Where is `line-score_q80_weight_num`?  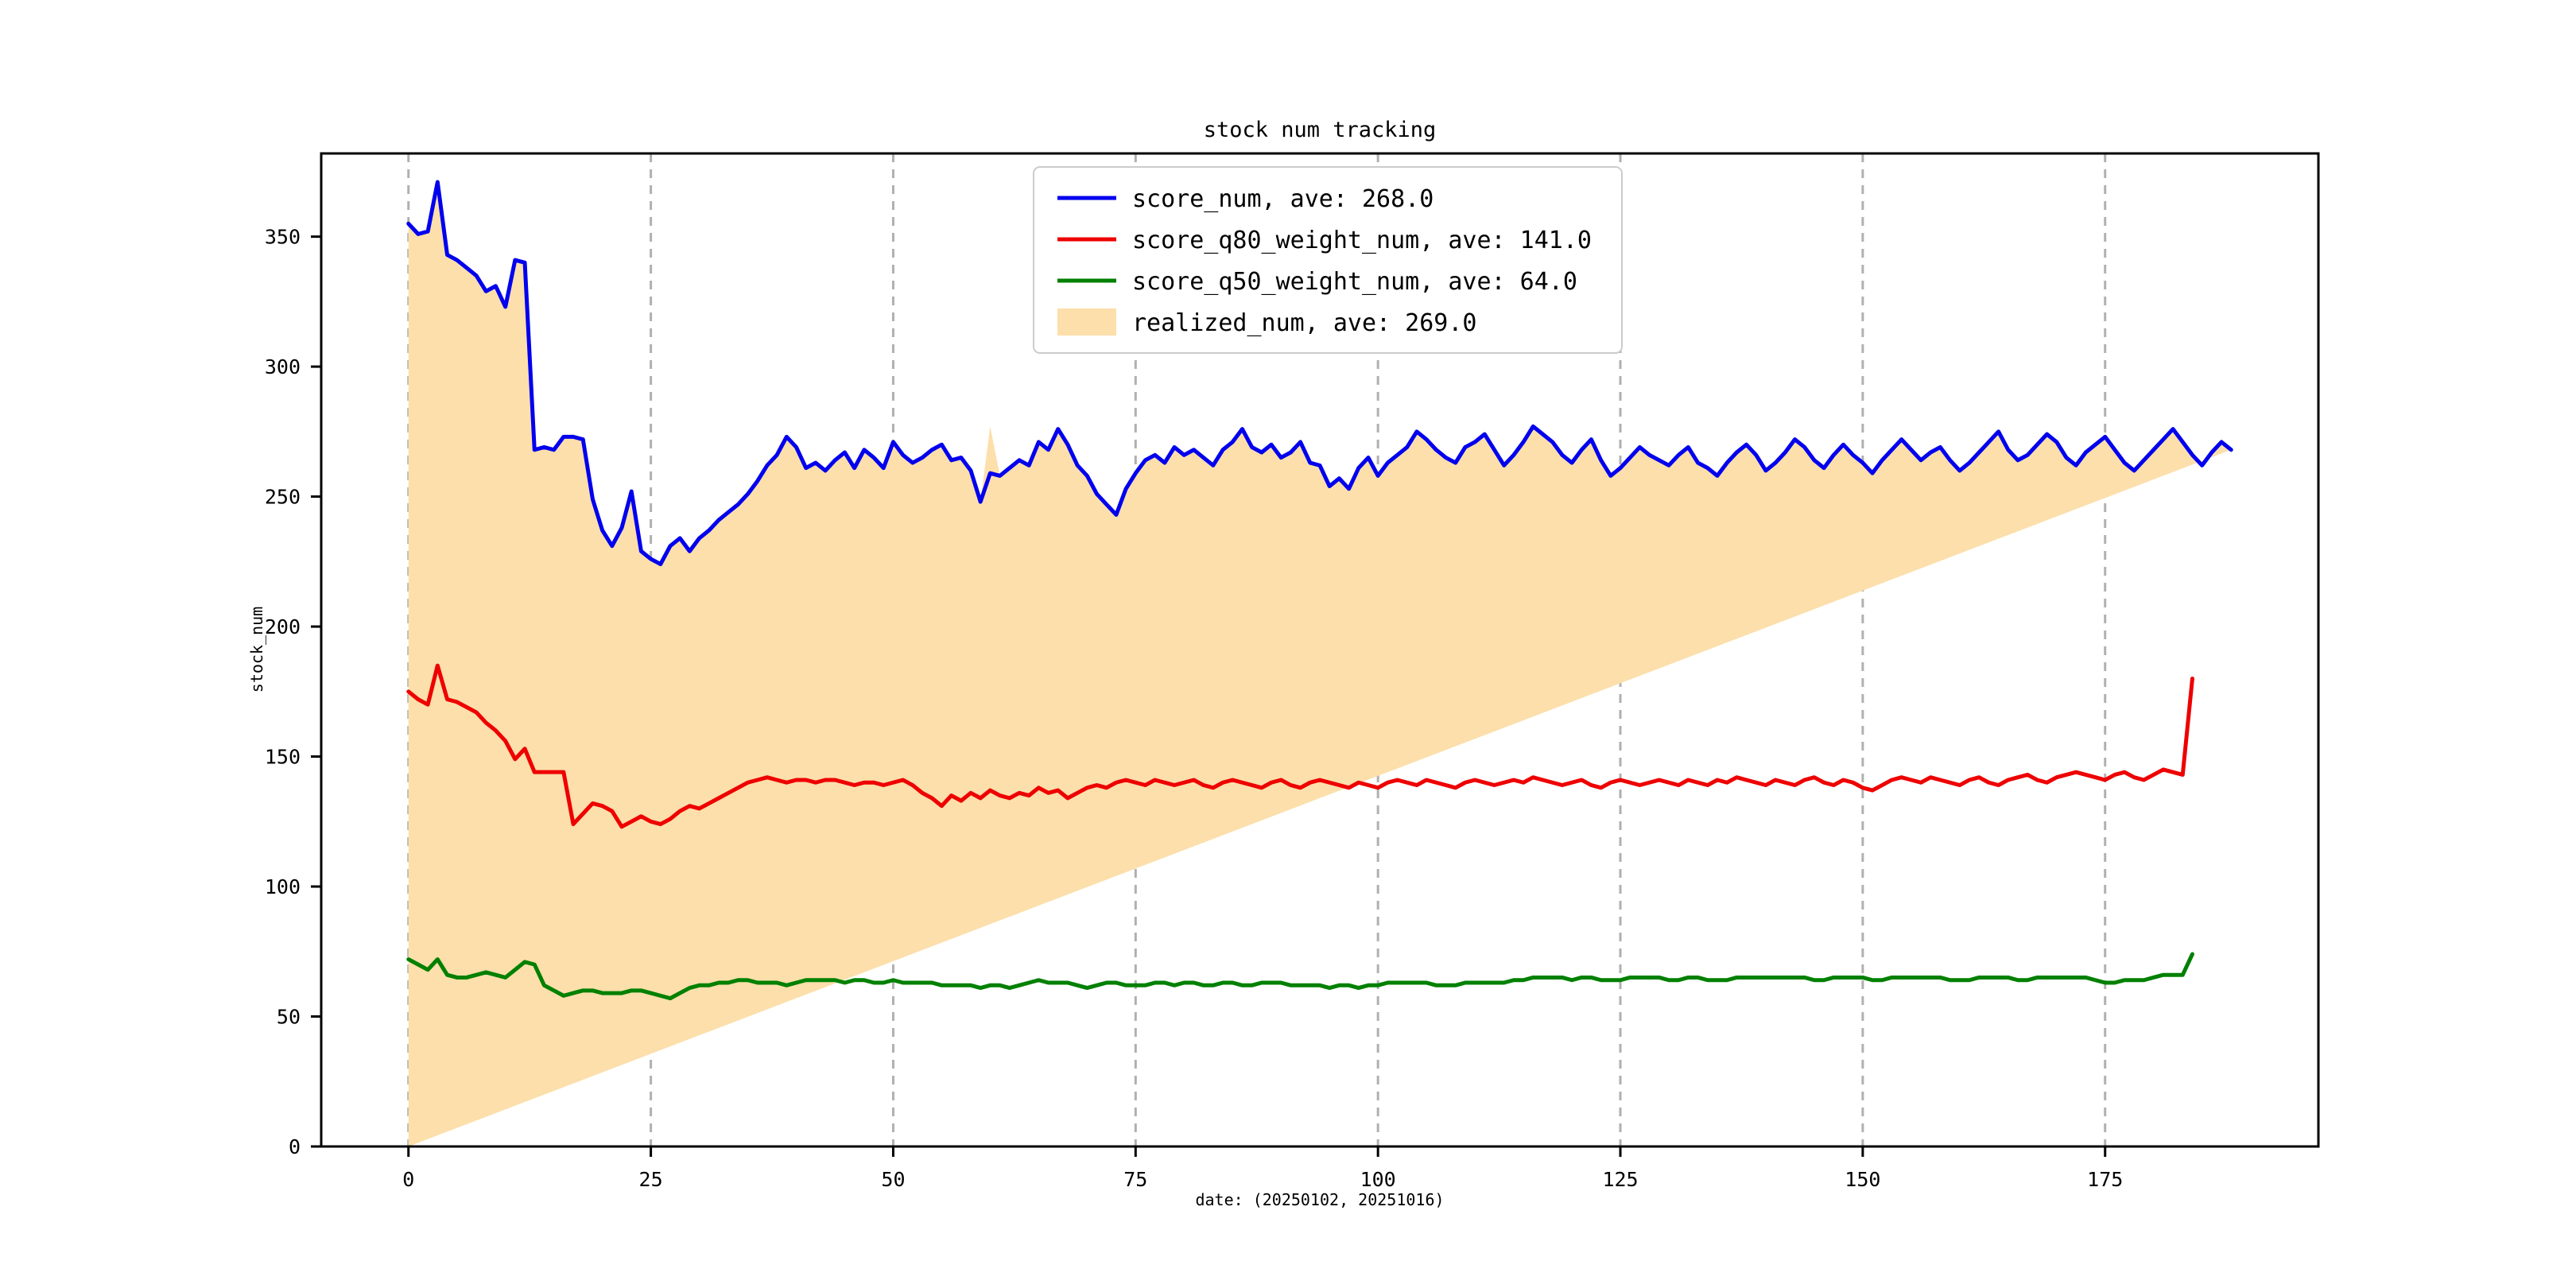
line-score_q80_weight_num is located at coordinates (1300, 746).